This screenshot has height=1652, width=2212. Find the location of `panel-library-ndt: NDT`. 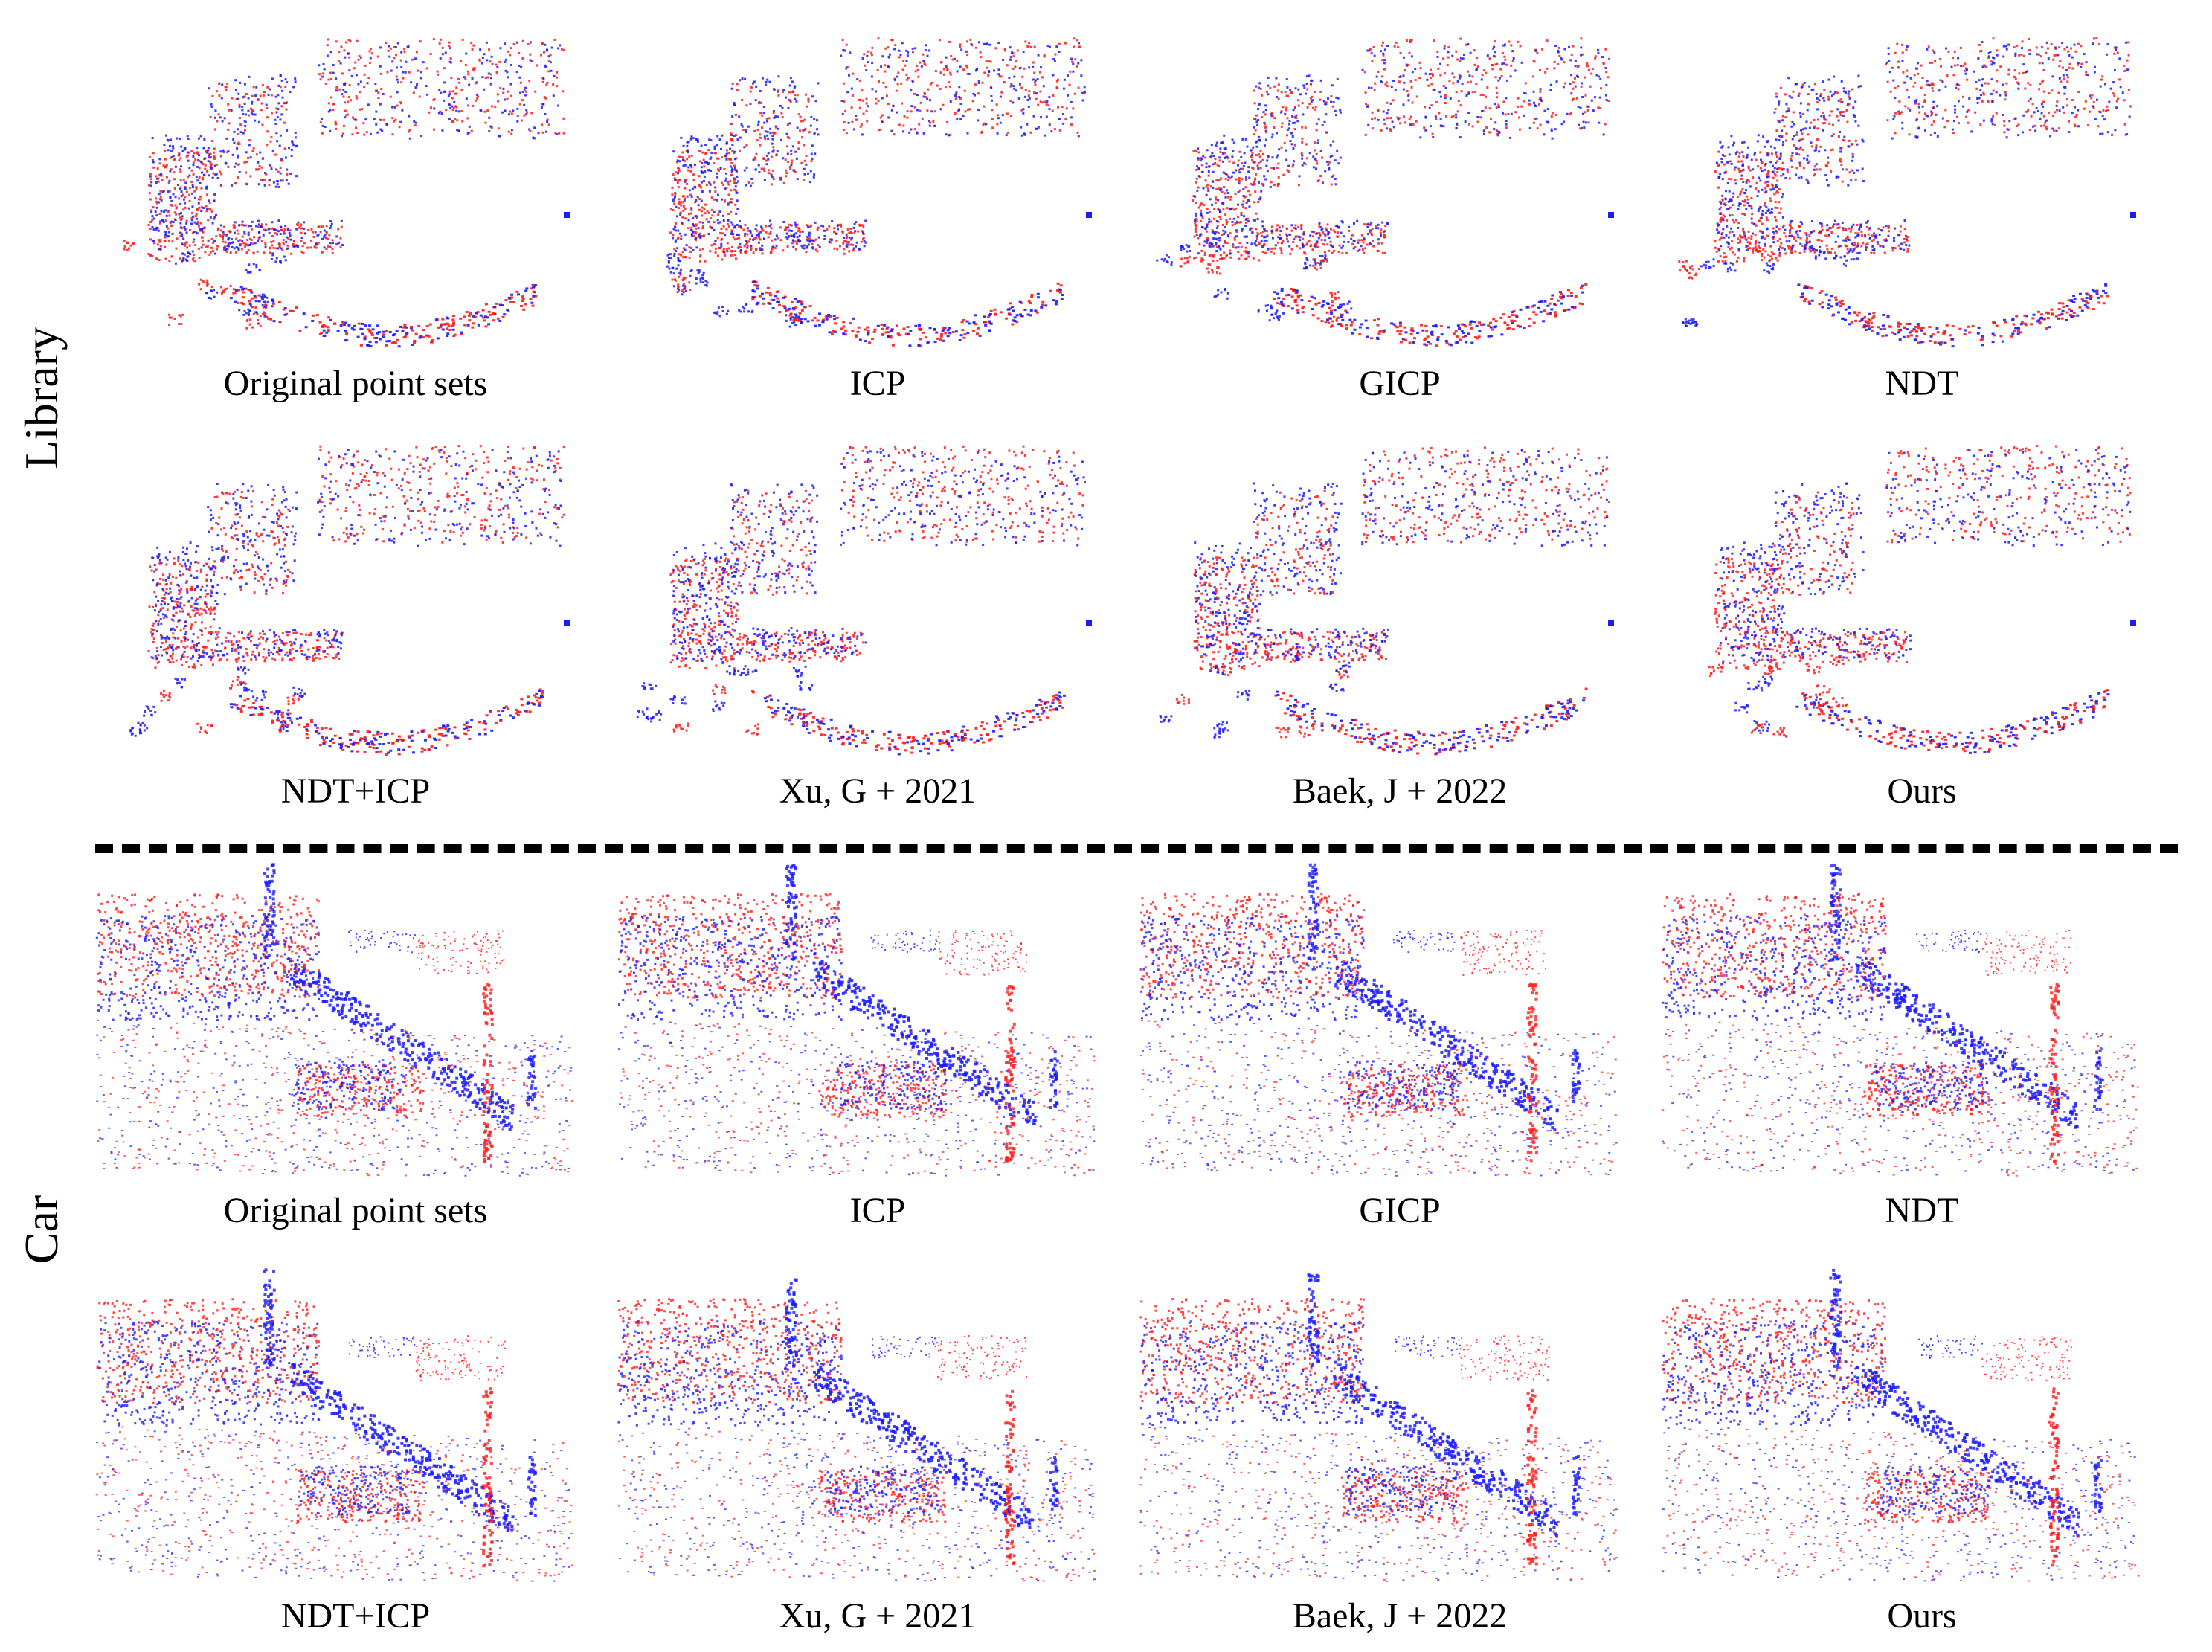

panel-library-ndt: NDT is located at coordinates (1922, 212).